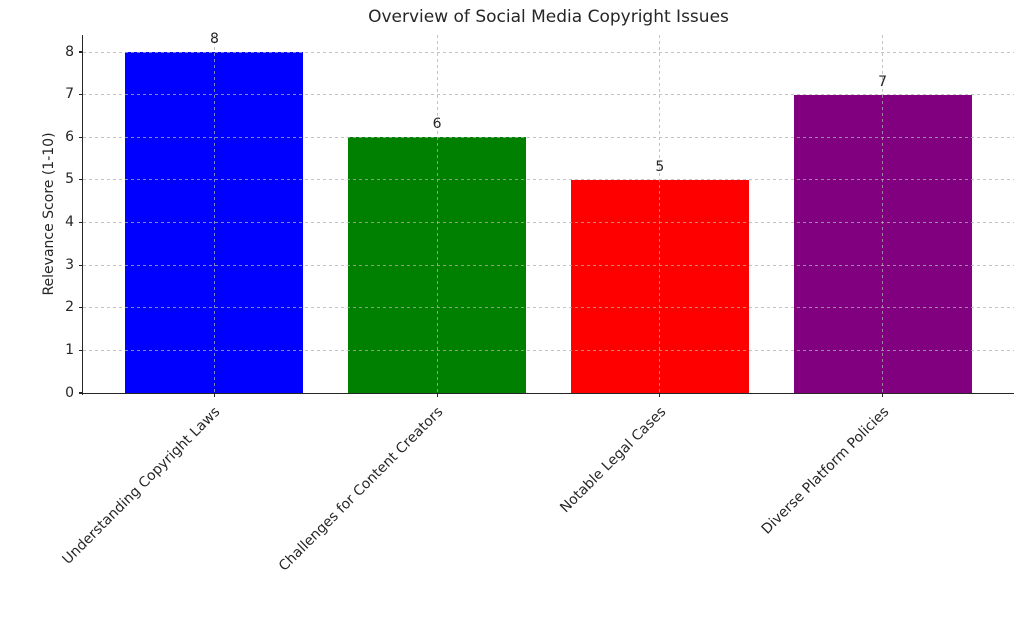 The height and width of the screenshot is (620, 1024). Describe the element at coordinates (214, 39) in the screenshot. I see `bar-value-label: 8` at that location.